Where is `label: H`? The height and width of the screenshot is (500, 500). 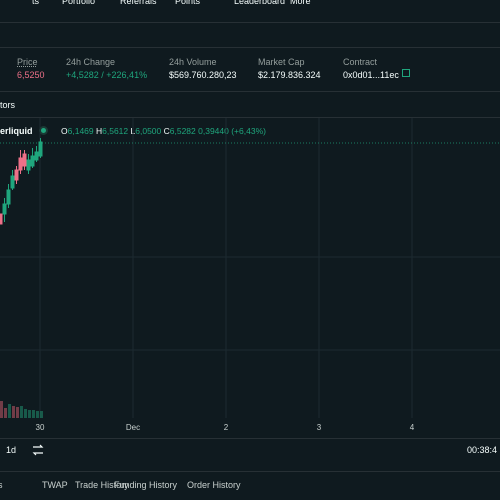 label: H is located at coordinates (99, 131).